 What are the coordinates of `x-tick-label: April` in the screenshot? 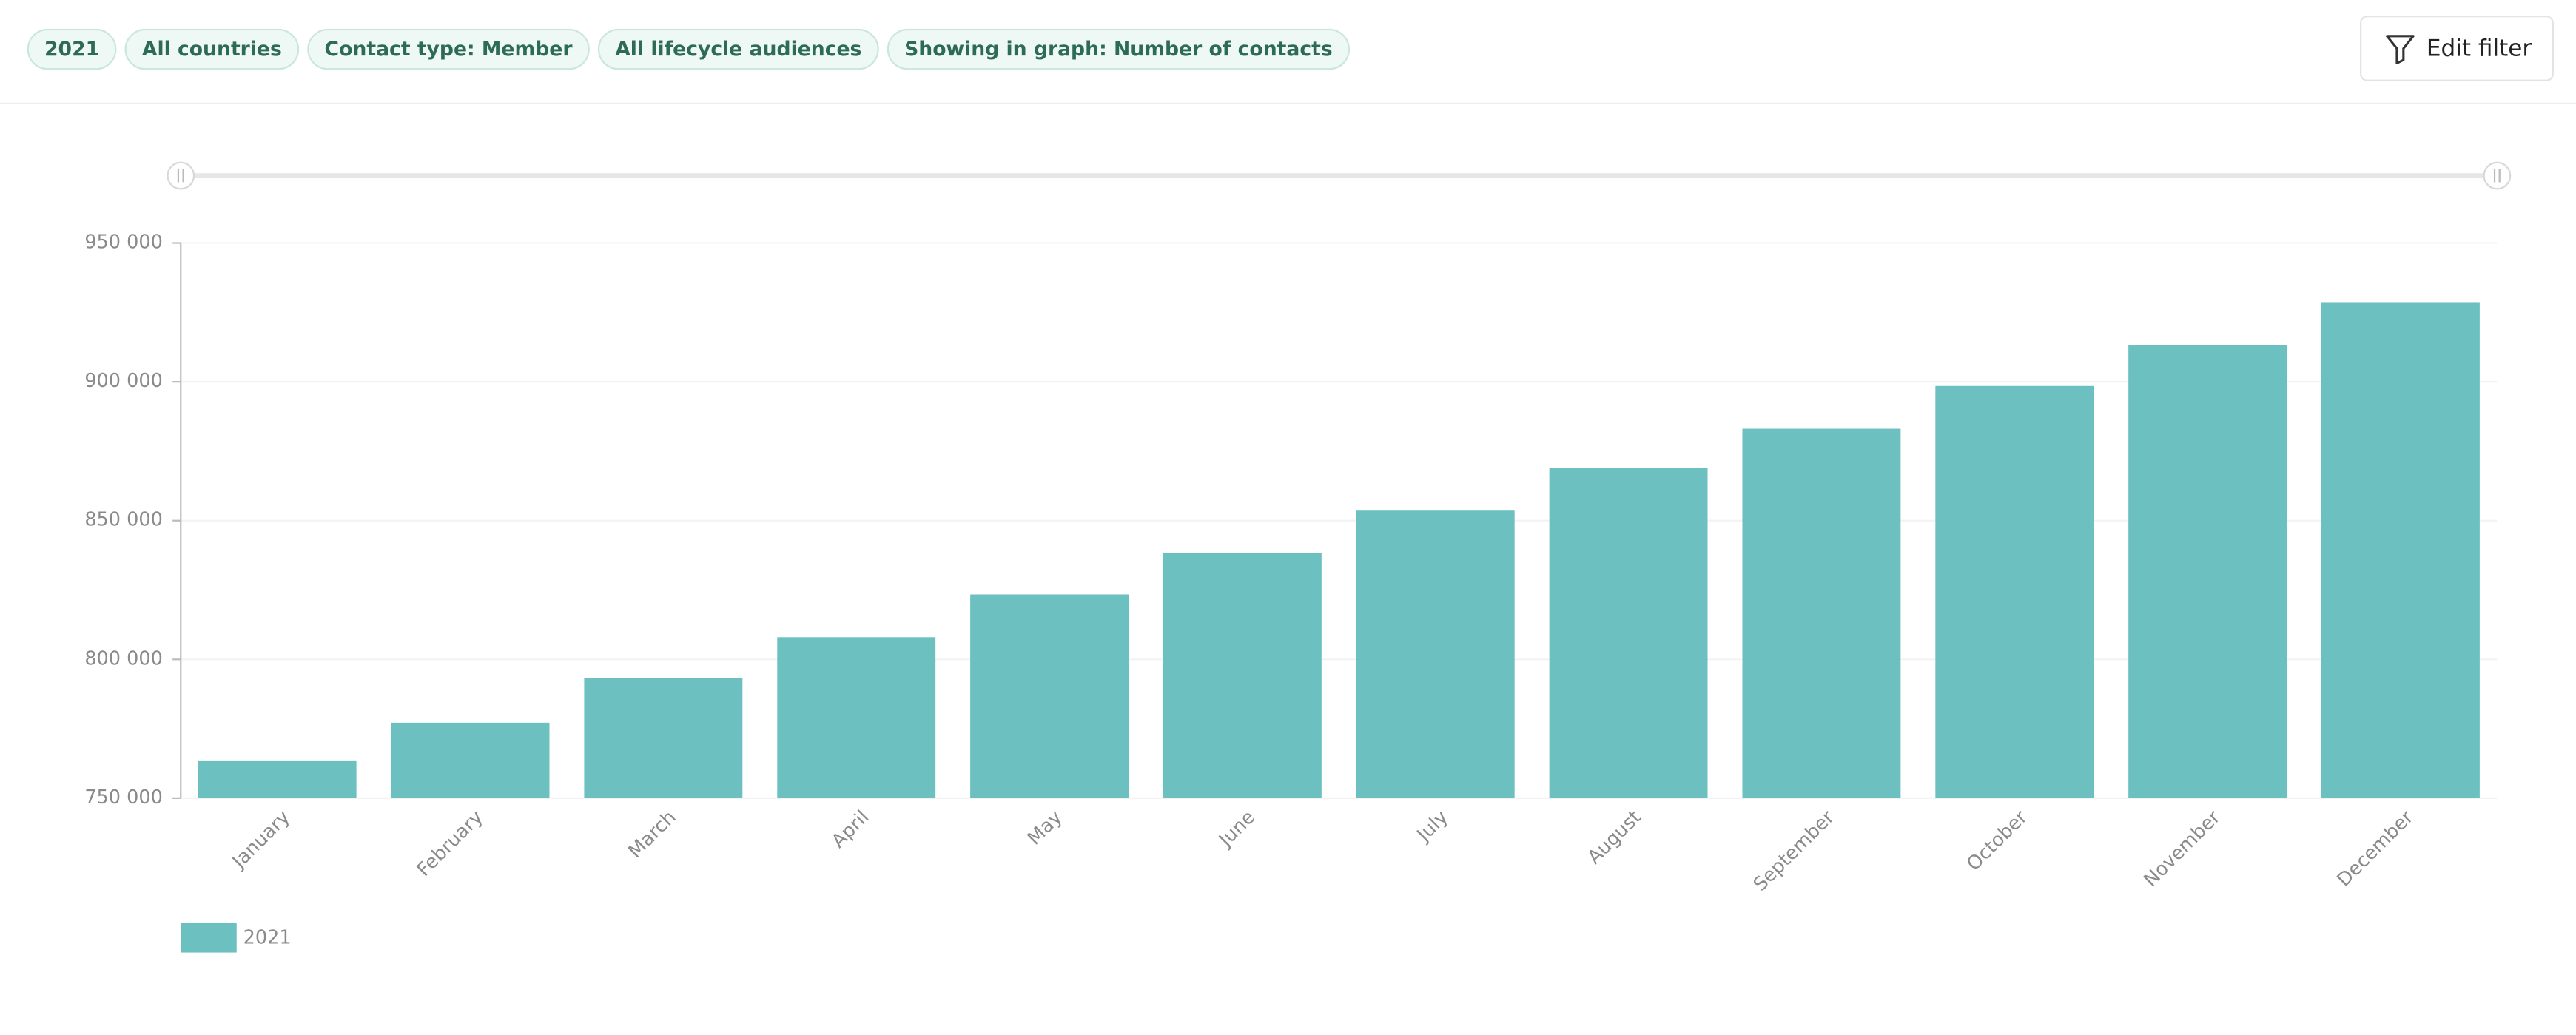 It's located at (850, 829).